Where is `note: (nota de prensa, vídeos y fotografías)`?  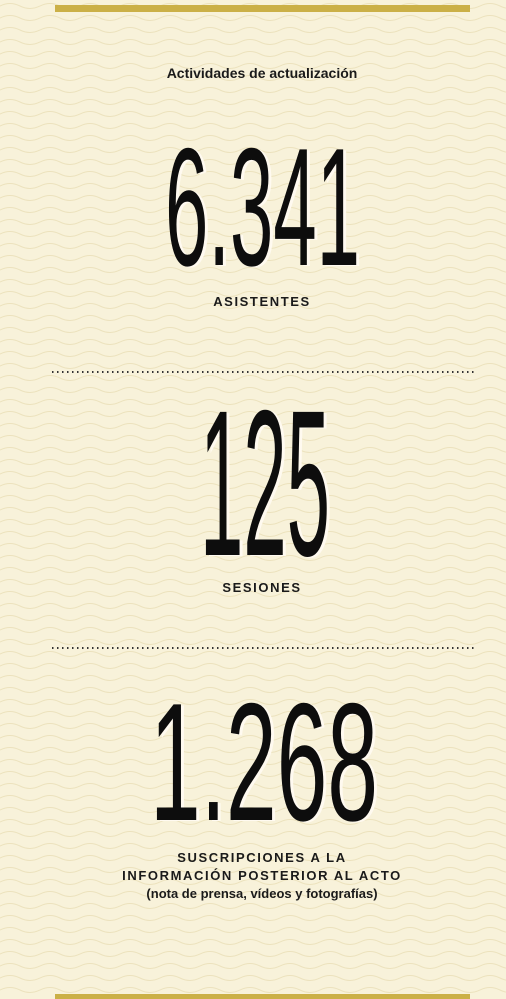 note: (nota de prensa, vídeos y fotografías) is located at coordinates (261, 893).